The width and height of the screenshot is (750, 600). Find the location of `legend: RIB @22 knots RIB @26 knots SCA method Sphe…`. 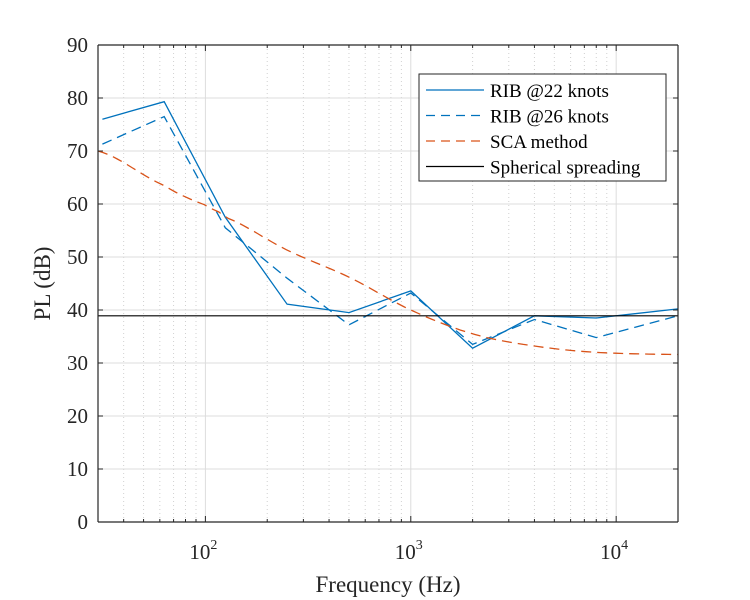

legend: RIB @22 knots RIB @26 knots SCA method Sphe… is located at coordinates (542, 127).